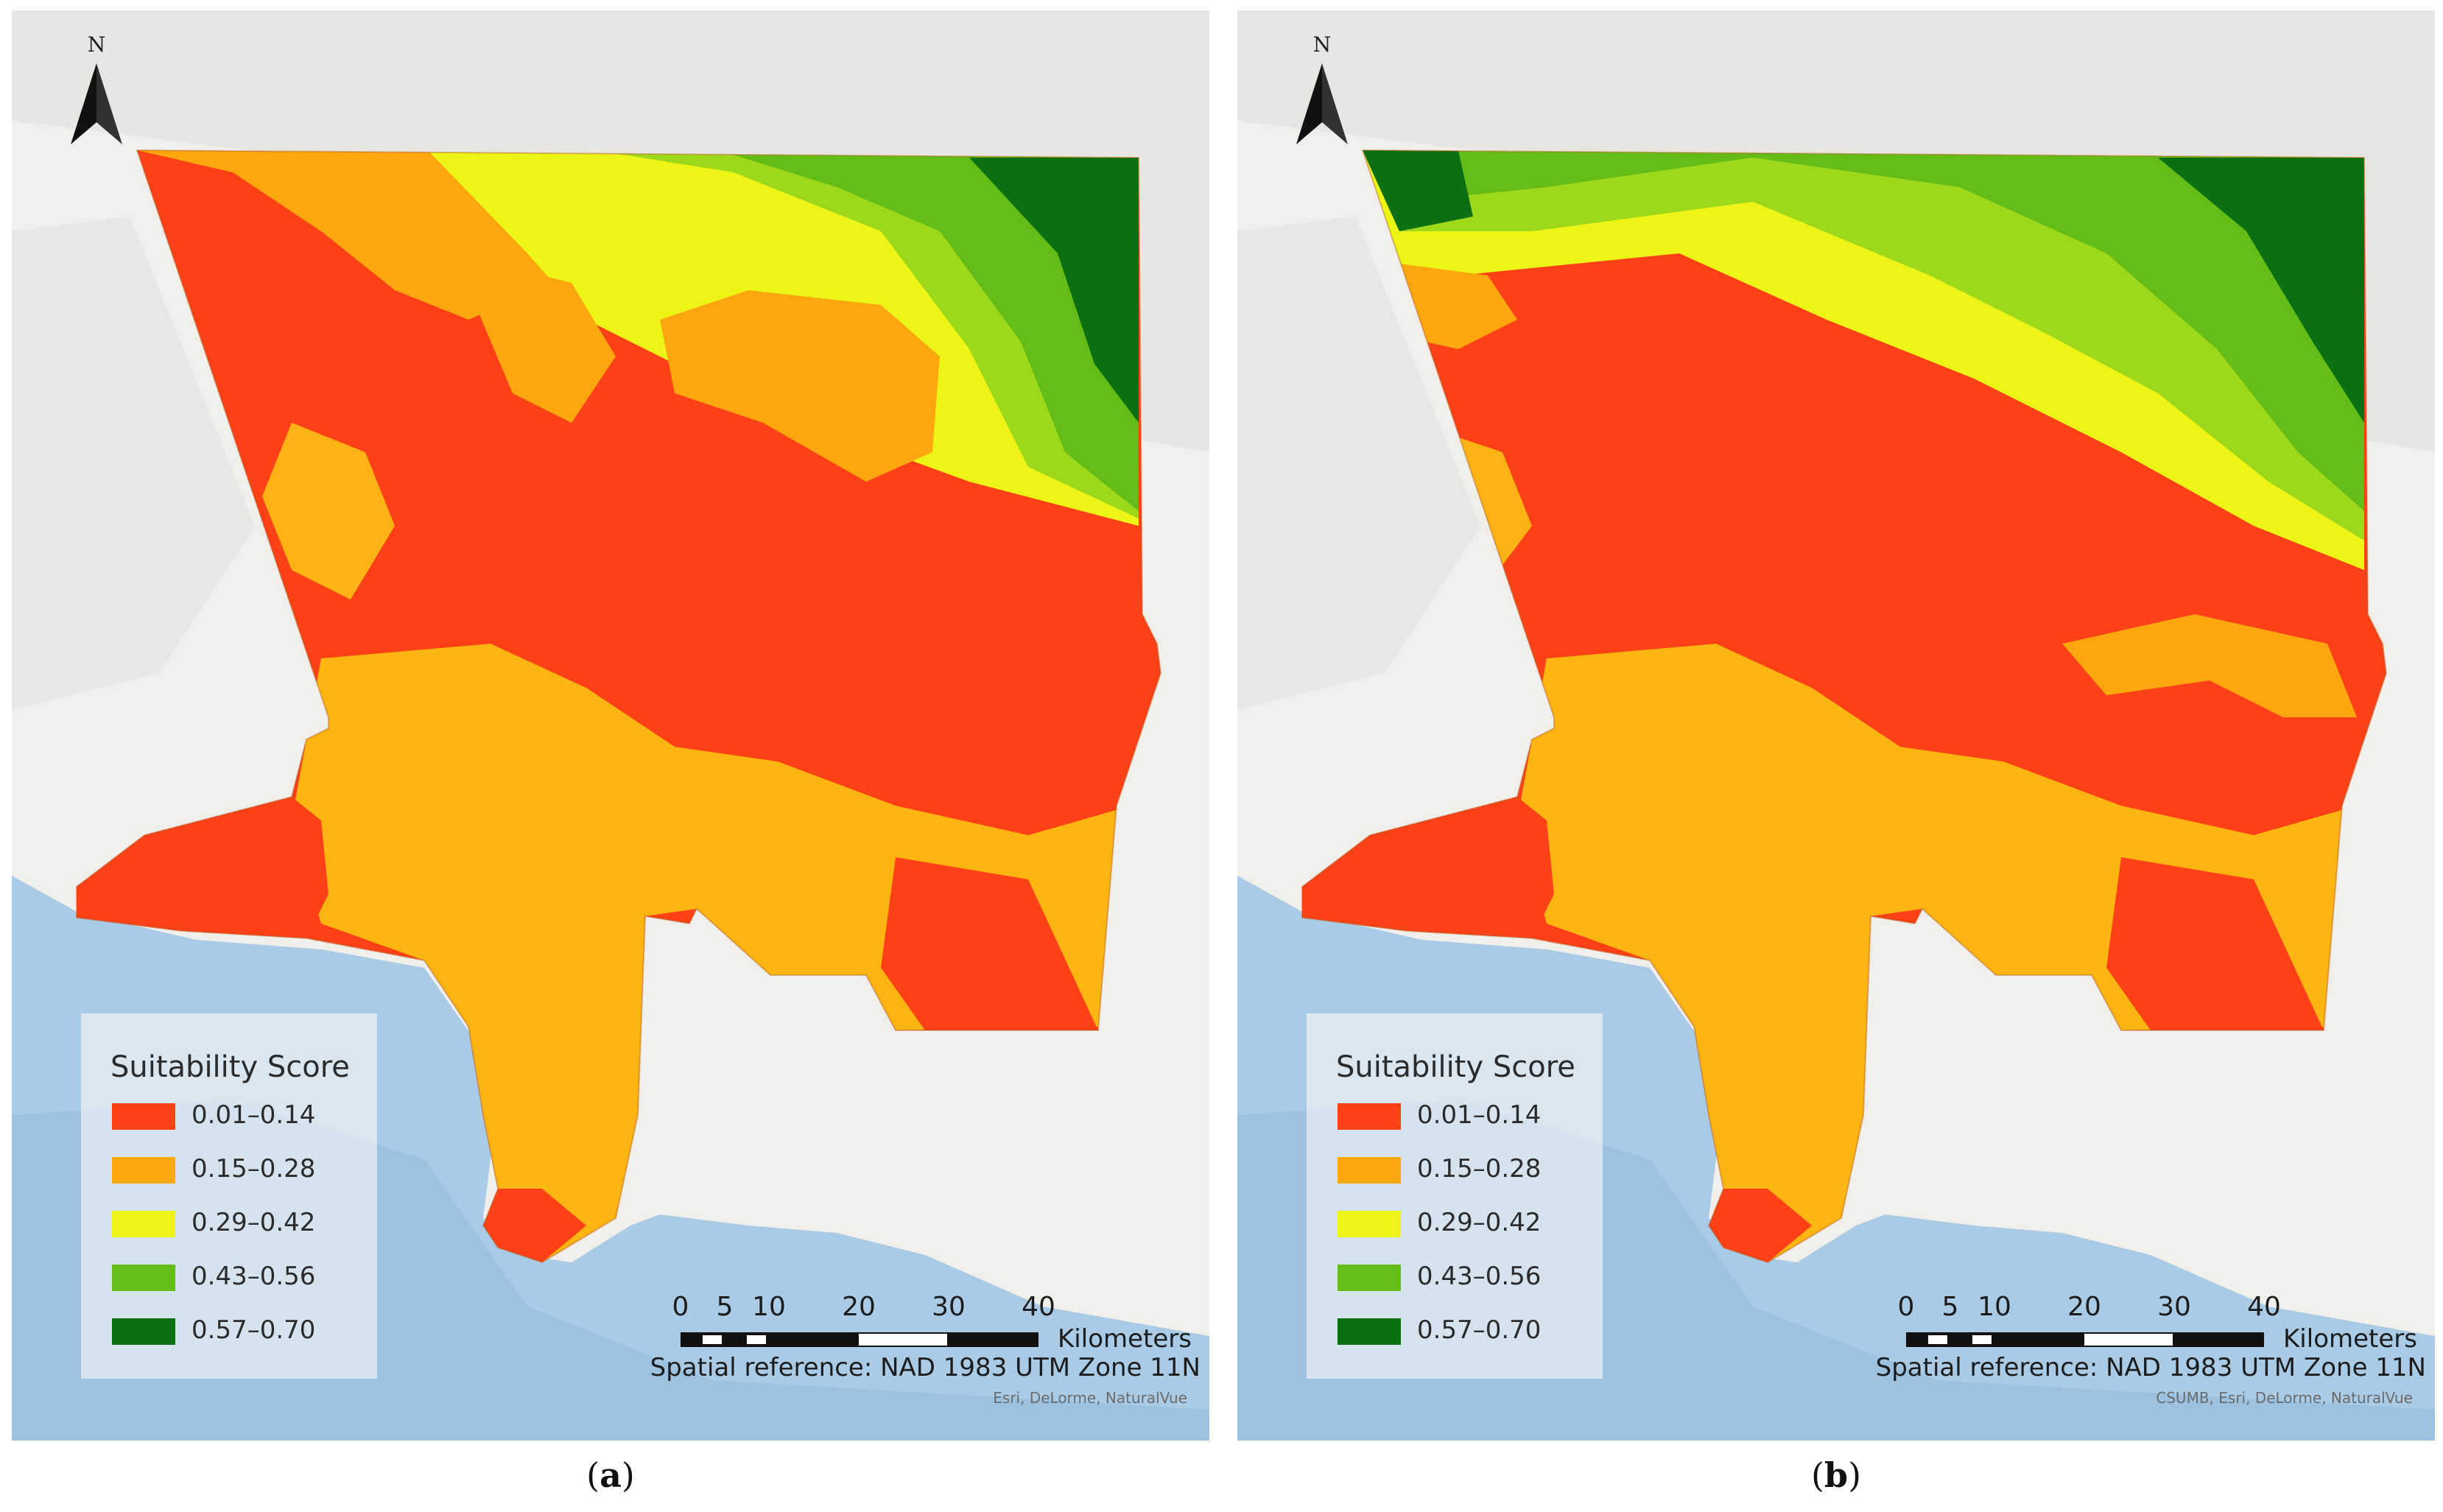 Image resolution: width=2443 pixels, height=1512 pixels. I want to click on zone-dark-green-nw, so click(1418, 190).